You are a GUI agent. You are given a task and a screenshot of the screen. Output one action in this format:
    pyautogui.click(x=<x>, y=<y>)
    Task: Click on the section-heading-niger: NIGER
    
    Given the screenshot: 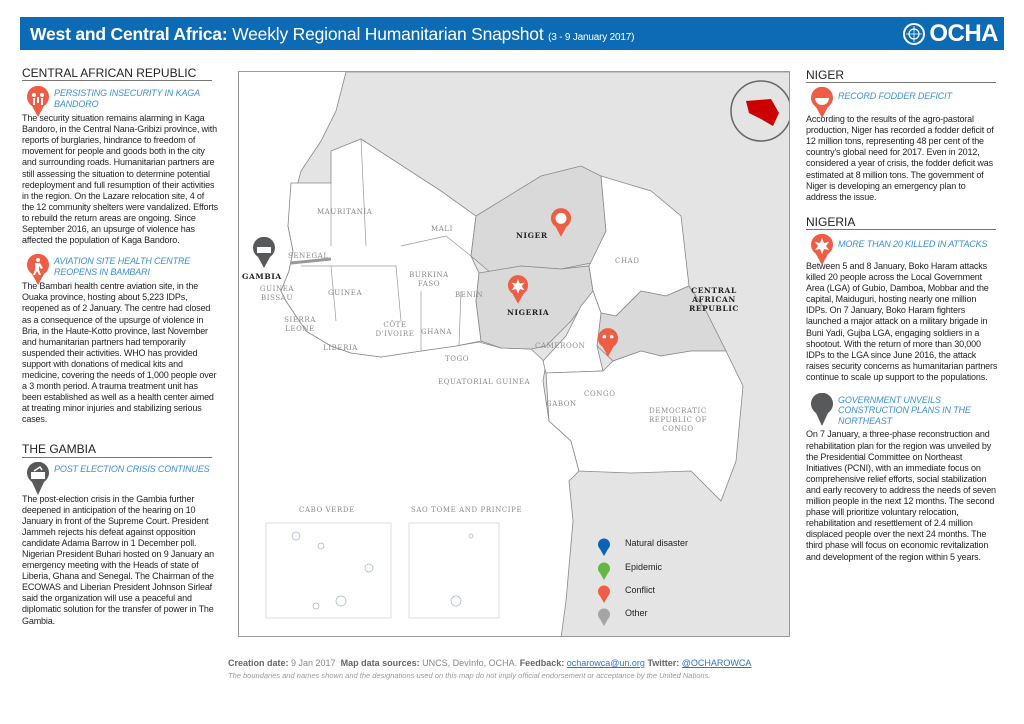 What is the action you would take?
    pyautogui.click(x=901, y=76)
    